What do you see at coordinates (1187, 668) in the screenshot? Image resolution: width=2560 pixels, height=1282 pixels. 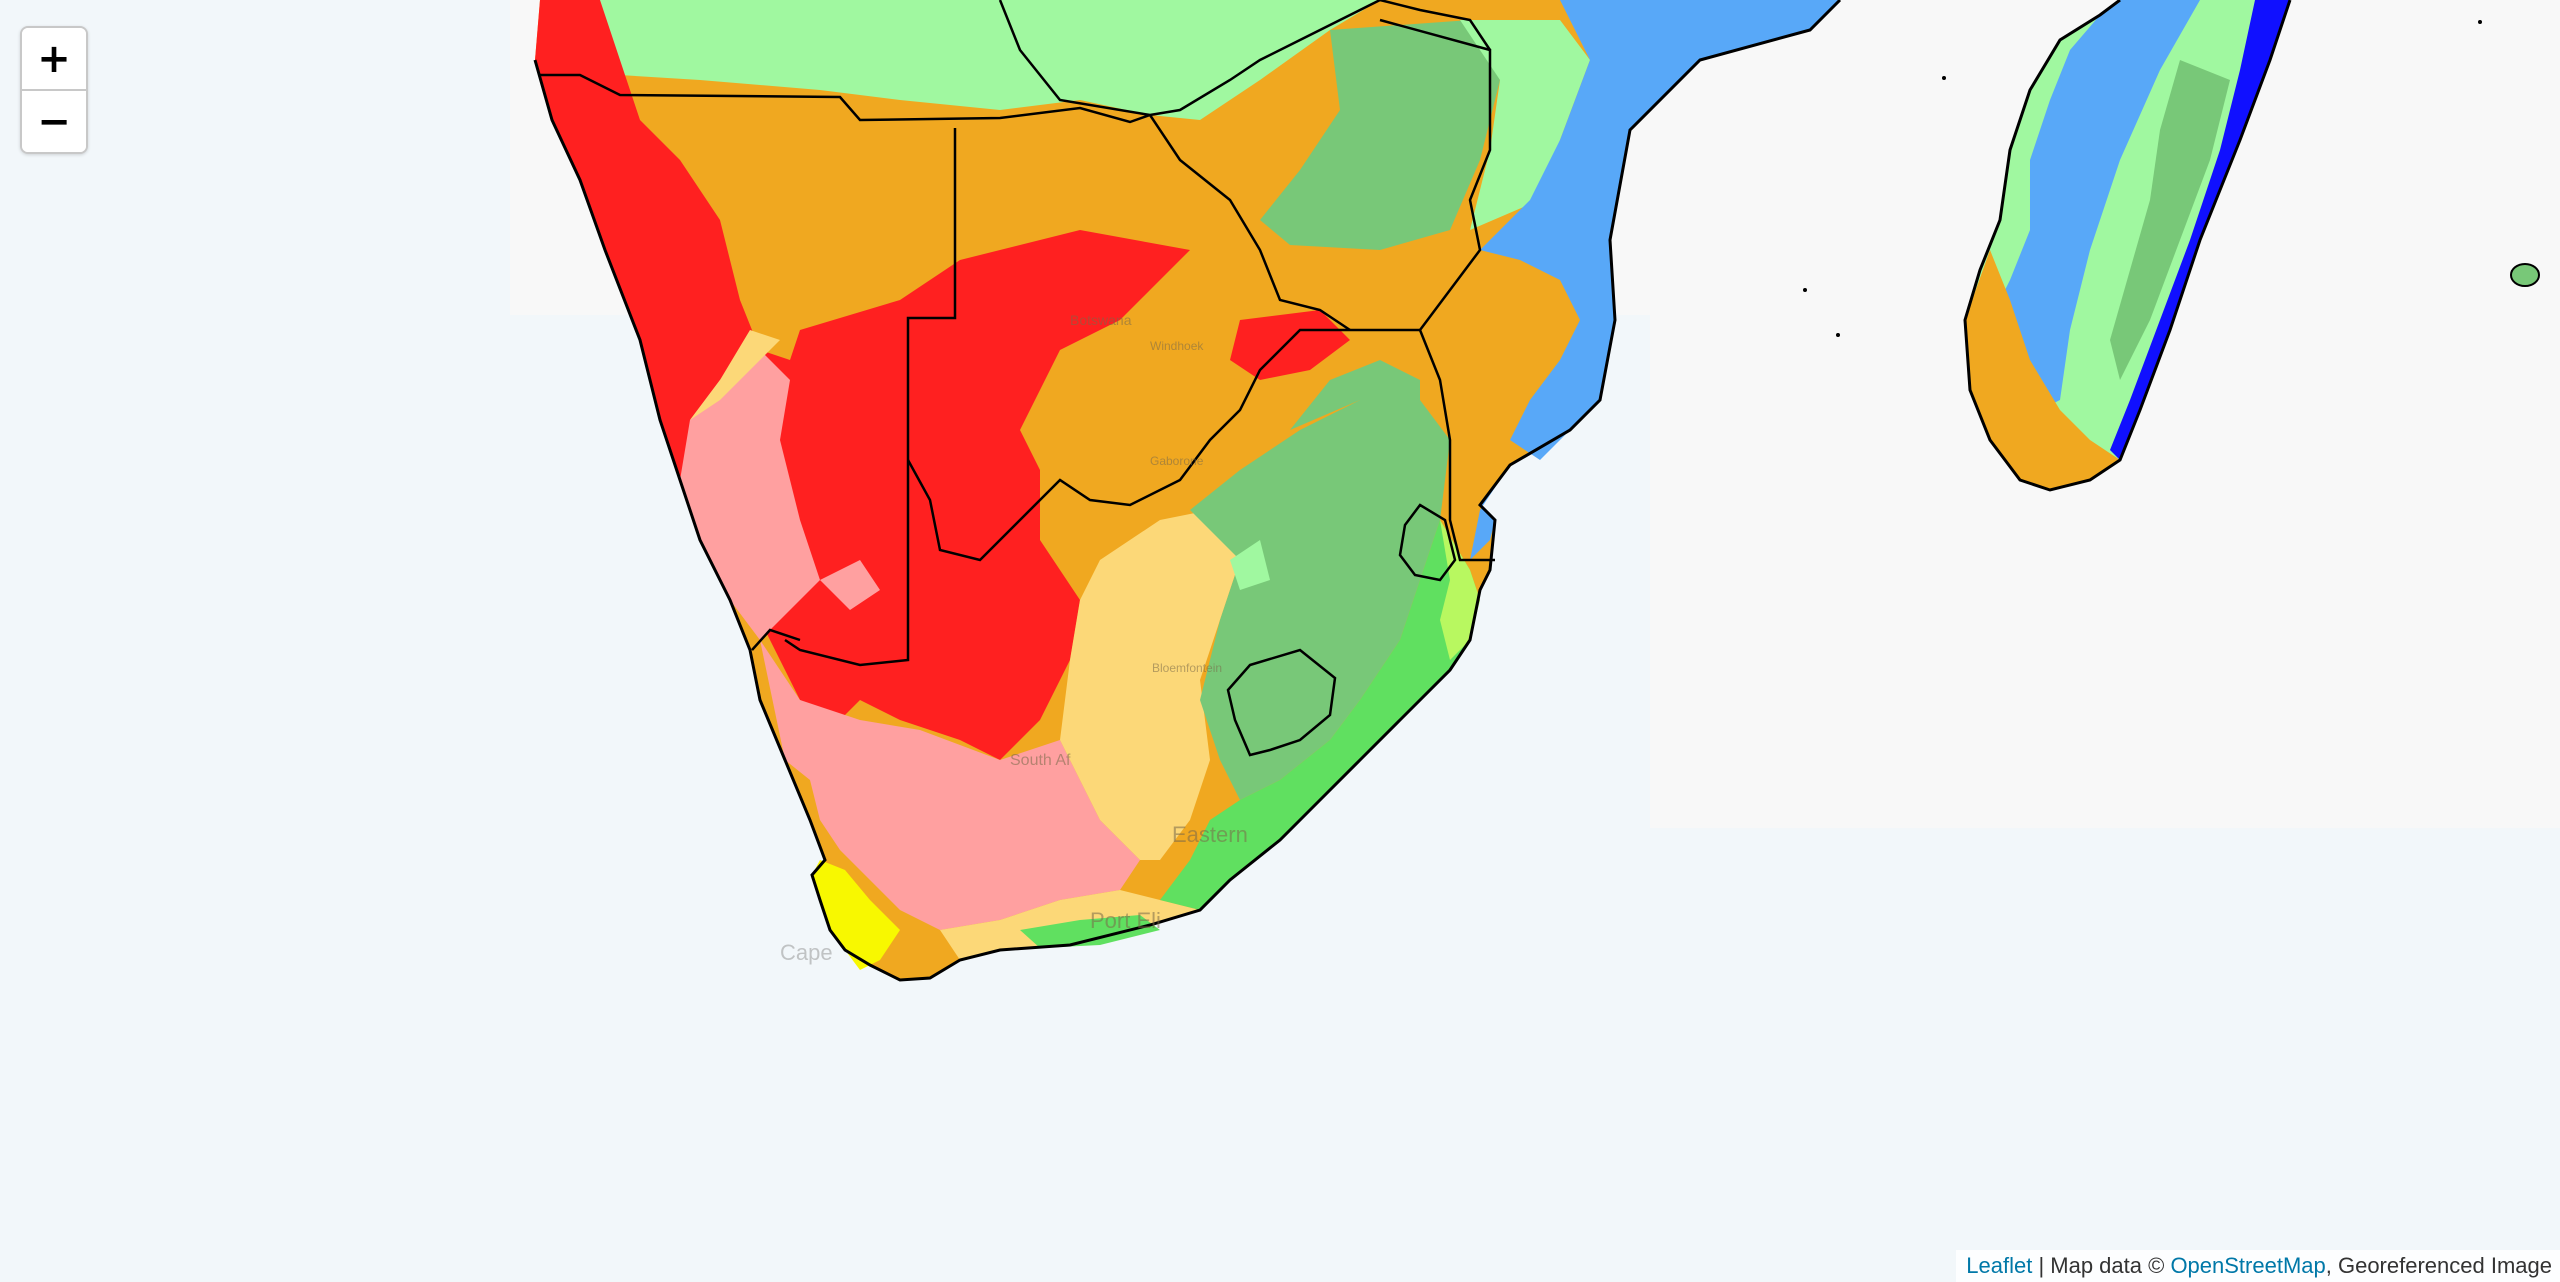 I see `label-bloemfontein: Bloemfontein` at bounding box center [1187, 668].